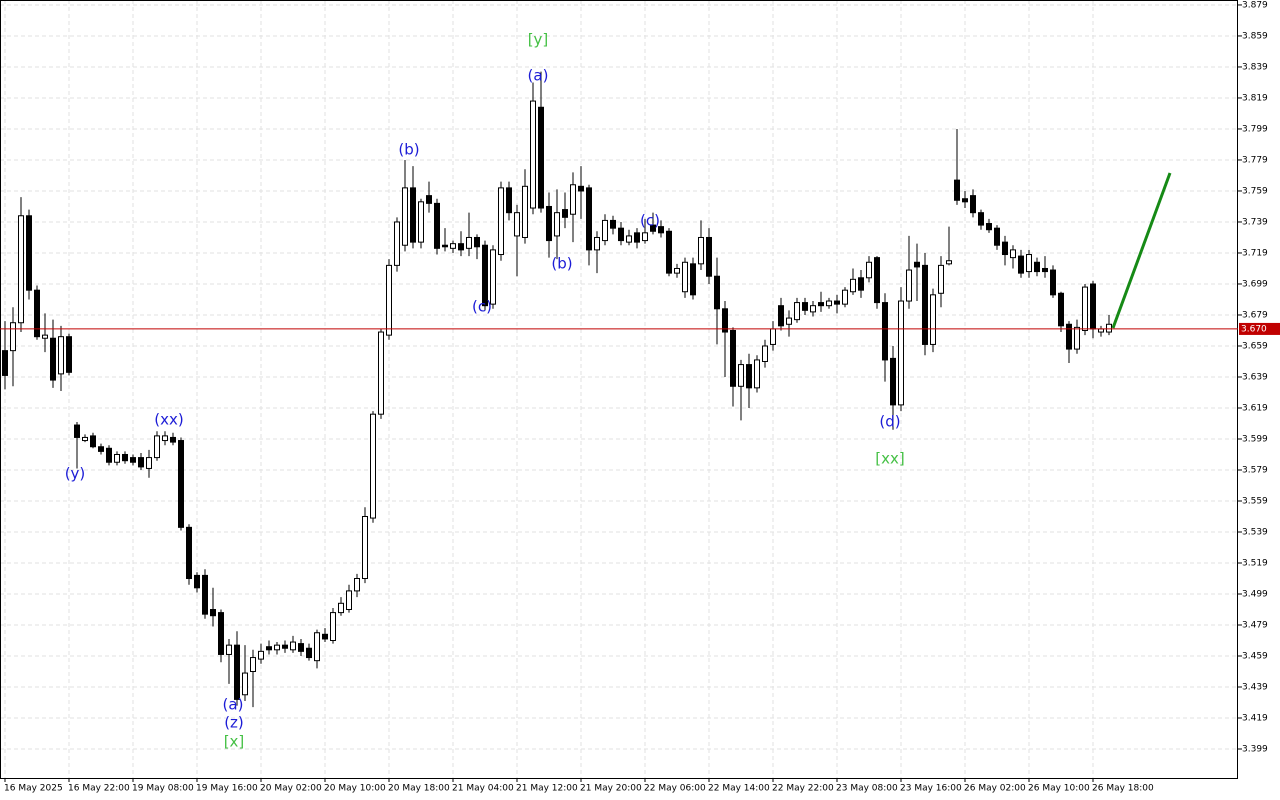 The height and width of the screenshot is (800, 1280). What do you see at coordinates (803, 789) in the screenshot?
I see `x-tick-label: 22 May 22:00` at bounding box center [803, 789].